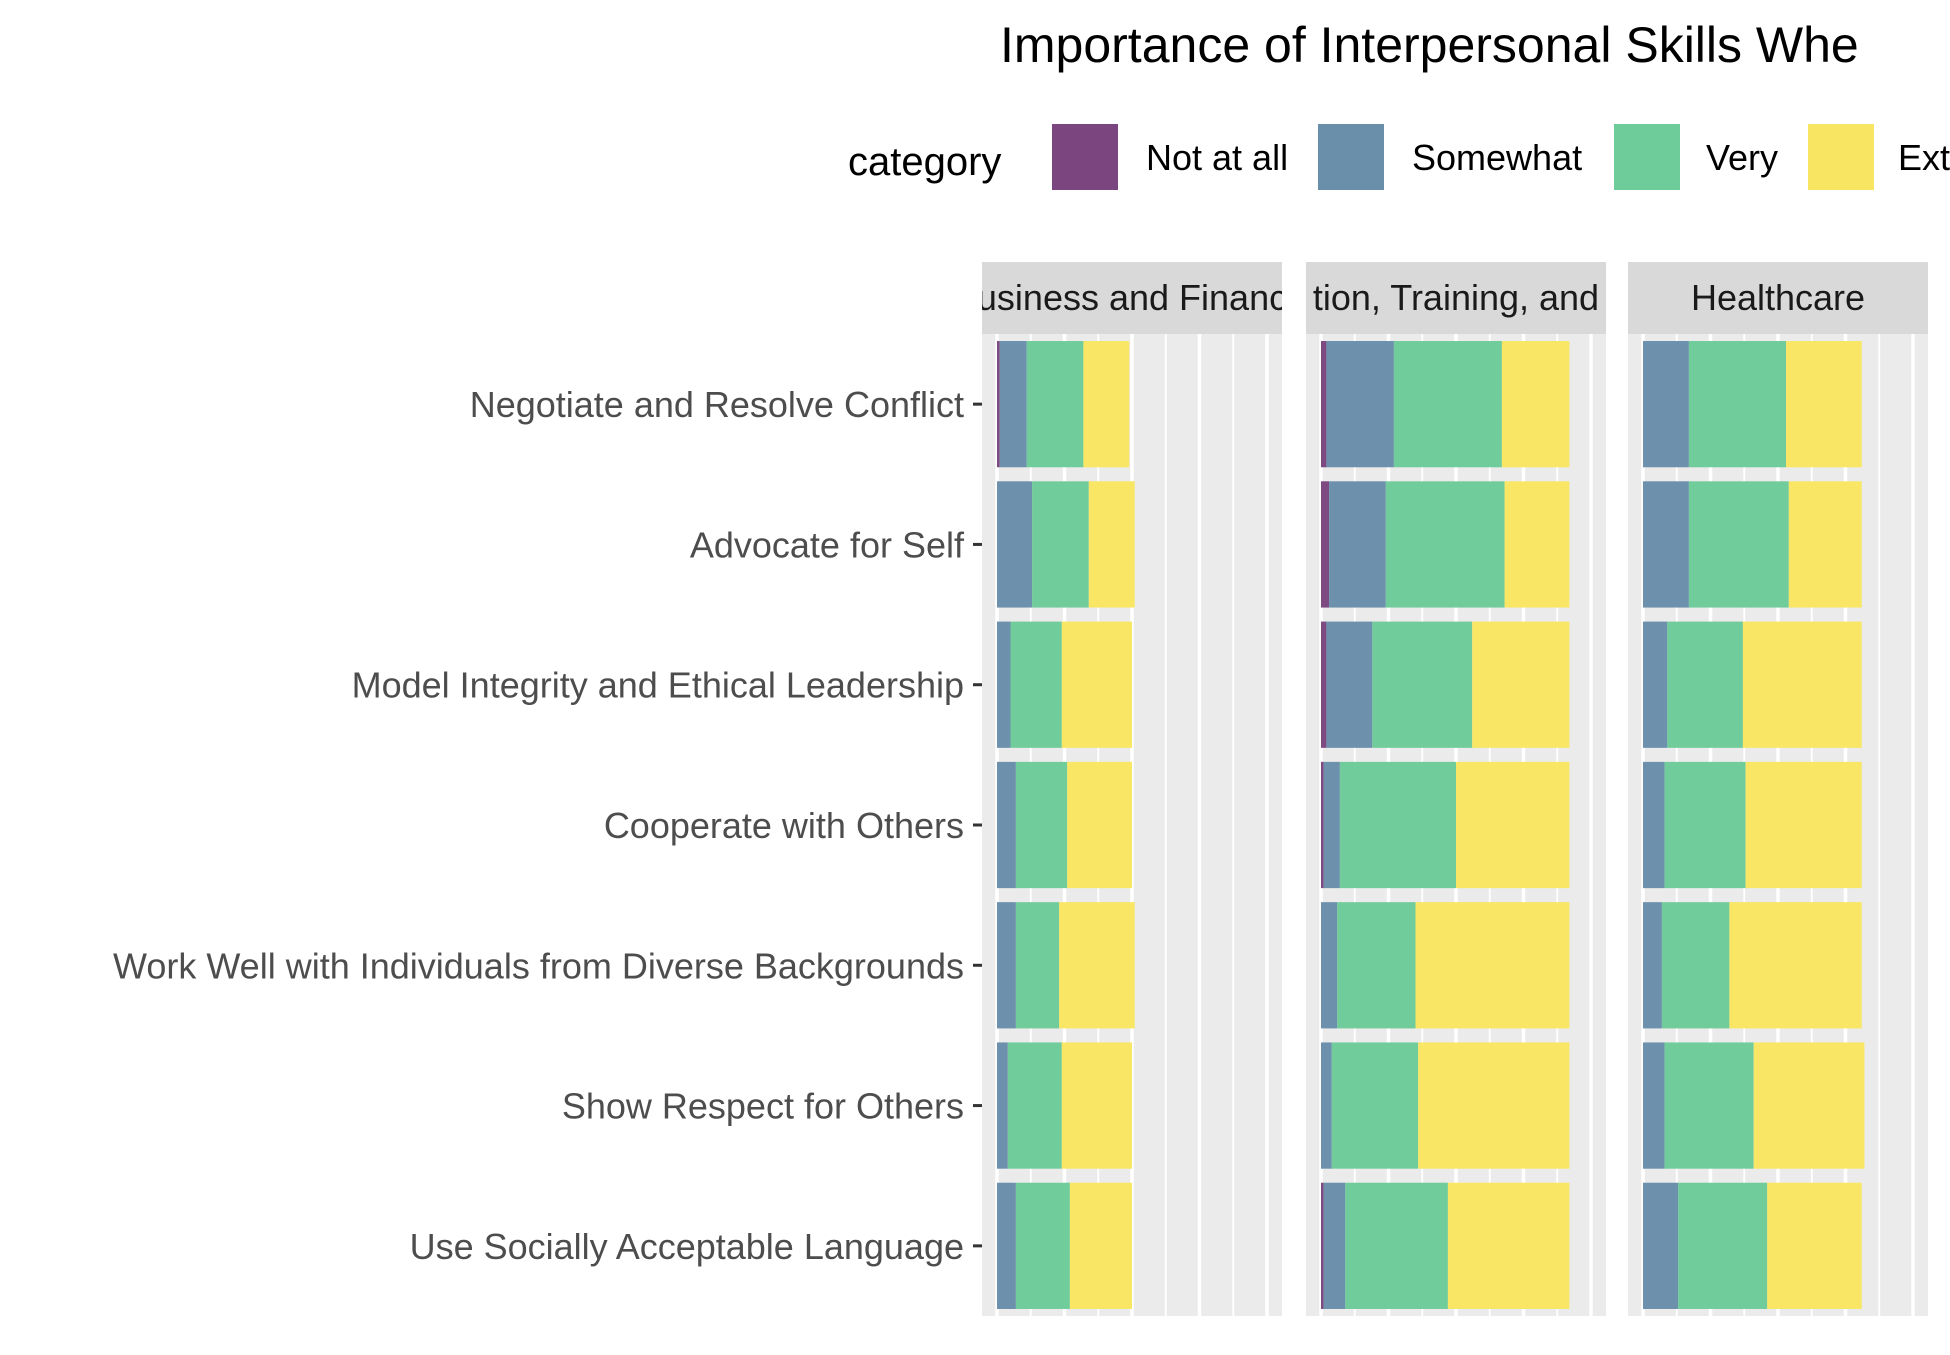  What do you see at coordinates (1742, 157) in the screenshot?
I see `legend-label-very: Very` at bounding box center [1742, 157].